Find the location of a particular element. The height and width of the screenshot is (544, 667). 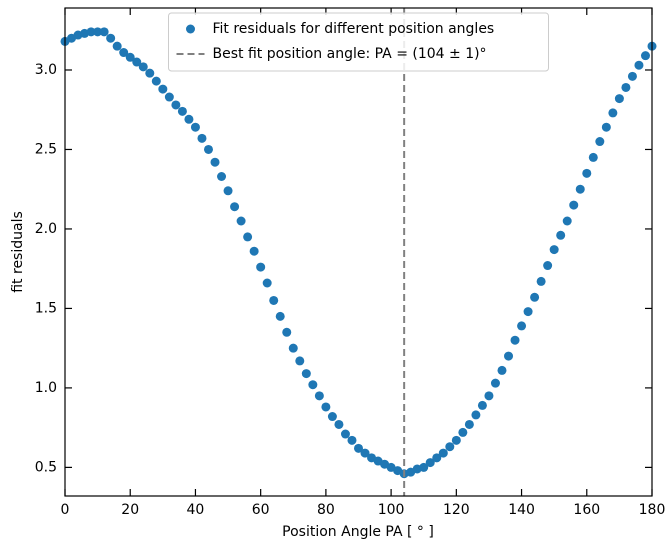

x-tick-label: 40 is located at coordinates (196, 510).